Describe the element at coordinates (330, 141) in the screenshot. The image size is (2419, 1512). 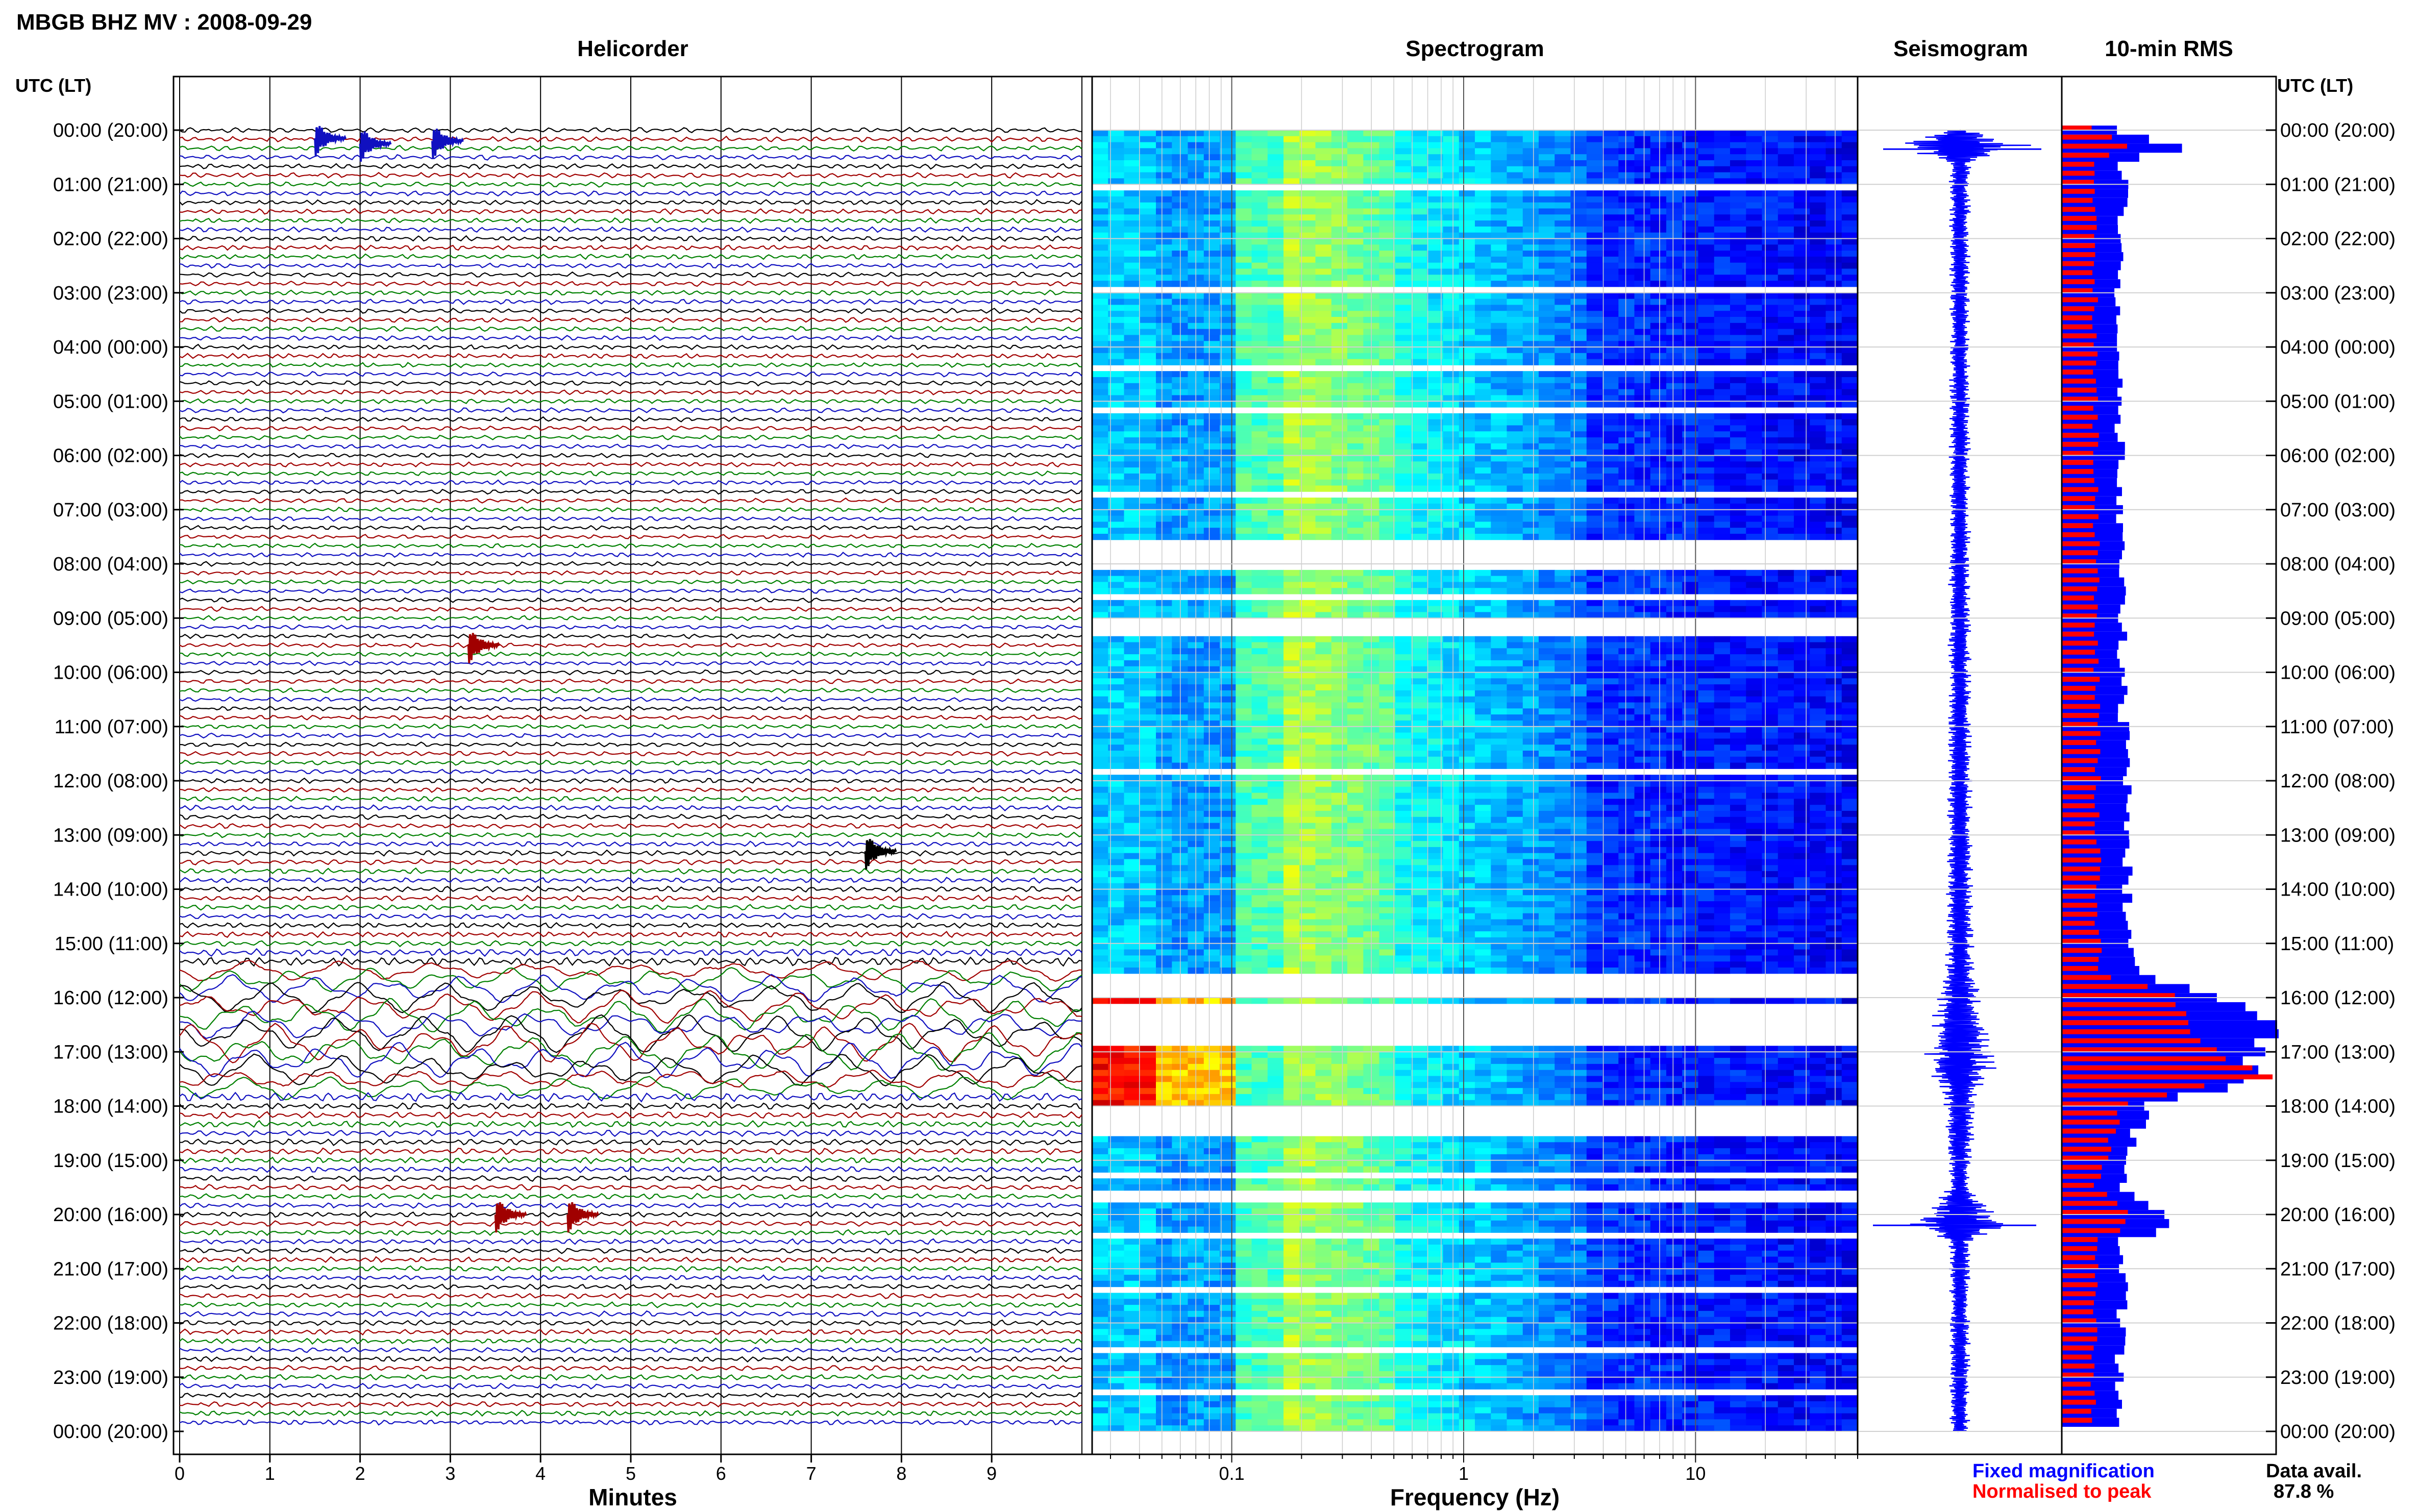
I see `helicorder-event` at that location.